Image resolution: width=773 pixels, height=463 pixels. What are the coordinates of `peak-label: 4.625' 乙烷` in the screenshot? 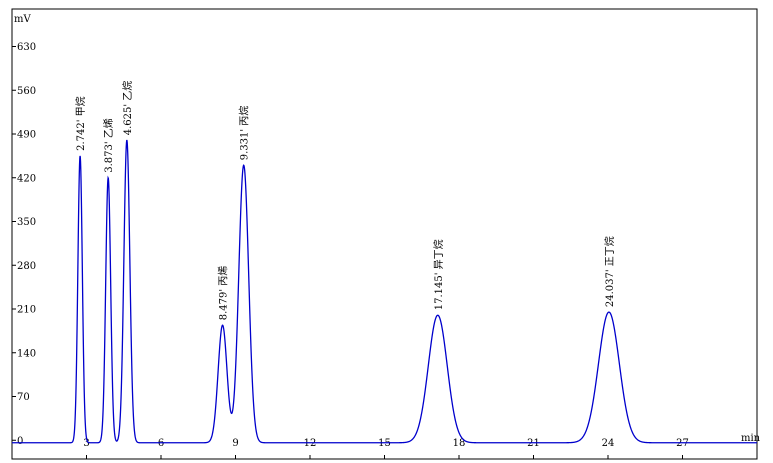 It's located at (127, 108).